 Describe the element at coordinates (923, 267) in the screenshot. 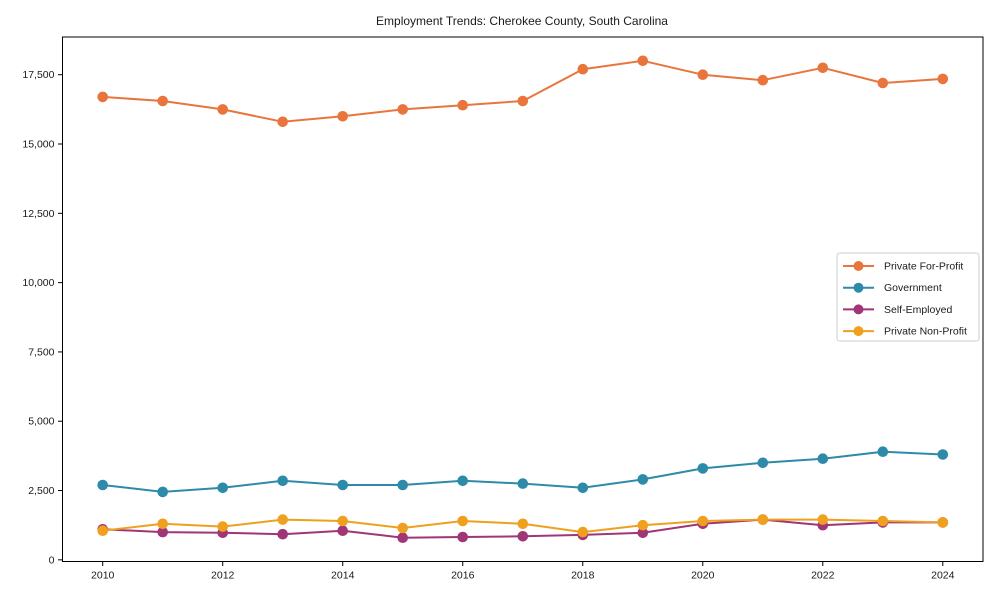

I see `legend-item-label: Private For-Profit` at that location.